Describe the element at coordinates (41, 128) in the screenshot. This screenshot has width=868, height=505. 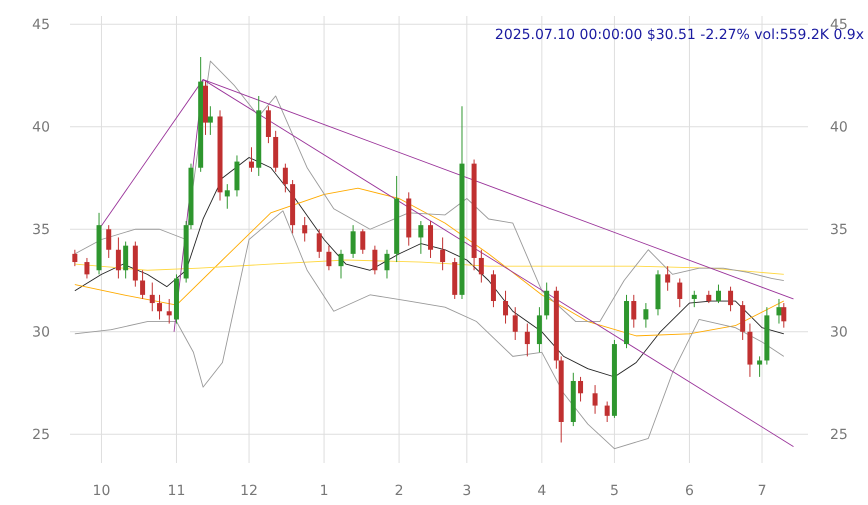
I see `y-tick-label: 40` at that location.